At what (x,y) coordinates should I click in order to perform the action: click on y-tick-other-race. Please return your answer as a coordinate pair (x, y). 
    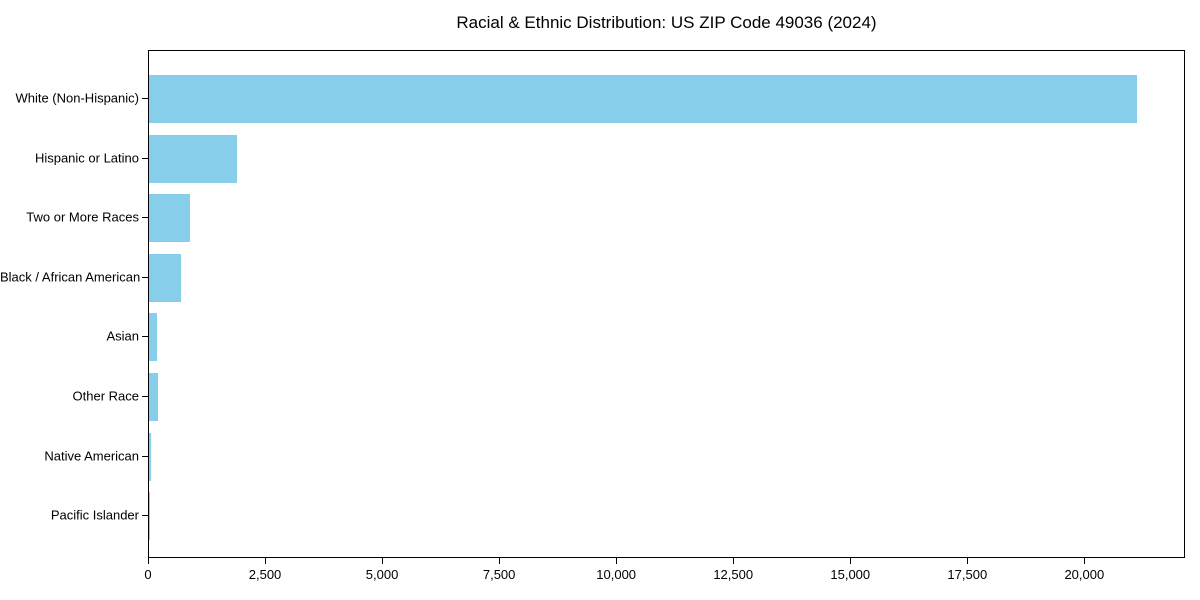
    Looking at the image, I should click on (145, 396).